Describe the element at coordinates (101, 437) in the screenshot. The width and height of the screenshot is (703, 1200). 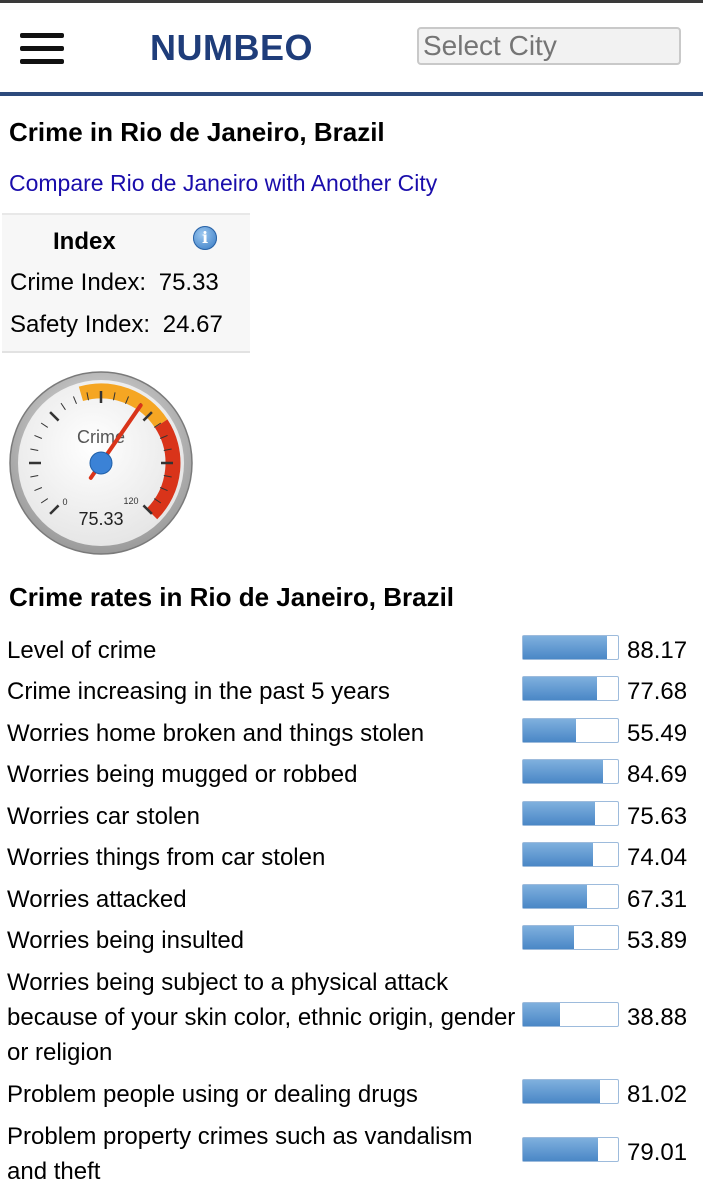
I see `gauge-label: Crime` at that location.